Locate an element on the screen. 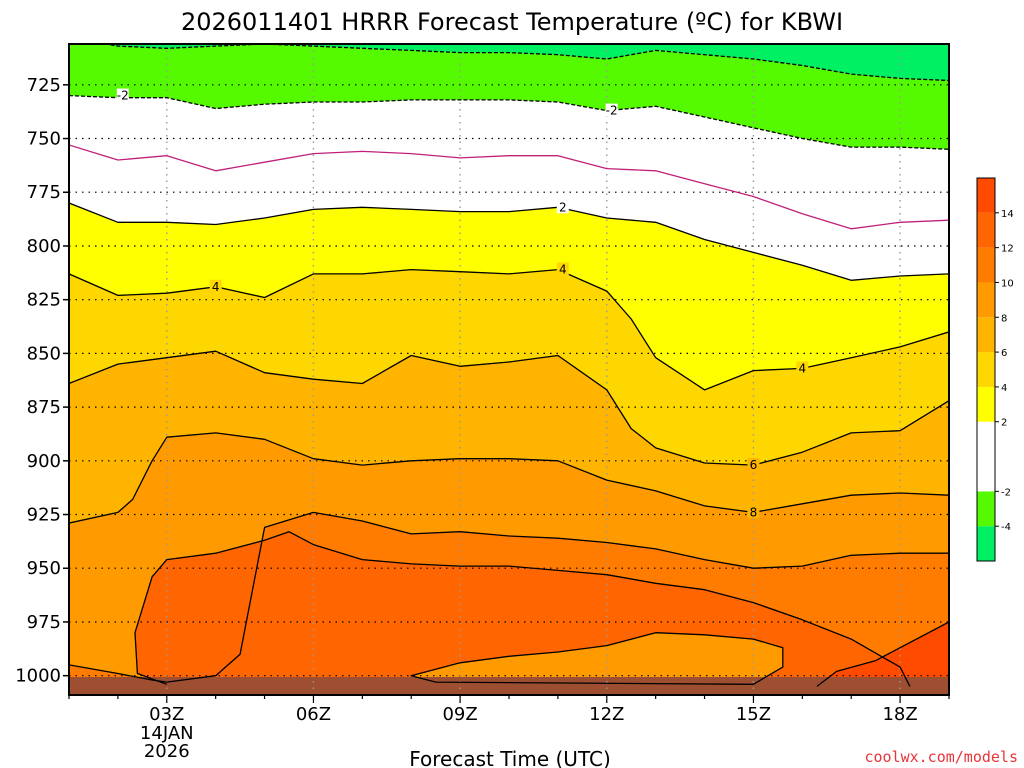 This screenshot has width=1024, height=768. colorbar-tick-label: 2 is located at coordinates (1004, 423).